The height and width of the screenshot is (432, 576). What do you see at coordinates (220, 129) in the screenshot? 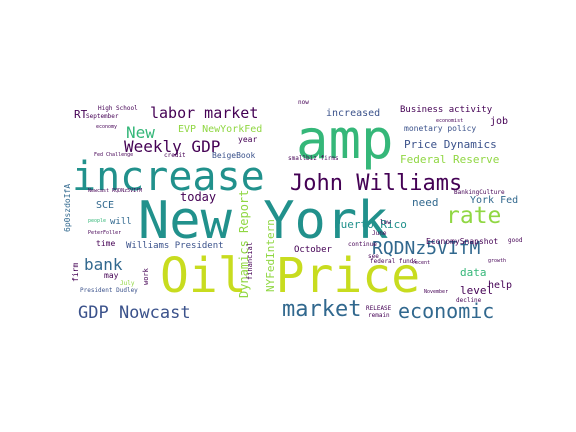
I see `word-cloud-word: EVP NewYorkFed` at bounding box center [220, 129].